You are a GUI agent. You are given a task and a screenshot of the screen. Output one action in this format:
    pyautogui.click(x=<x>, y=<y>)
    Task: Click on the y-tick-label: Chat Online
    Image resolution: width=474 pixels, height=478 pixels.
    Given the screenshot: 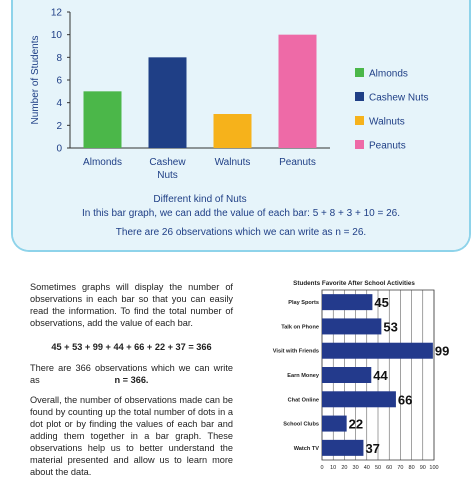 What is the action you would take?
    pyautogui.click(x=303, y=400)
    